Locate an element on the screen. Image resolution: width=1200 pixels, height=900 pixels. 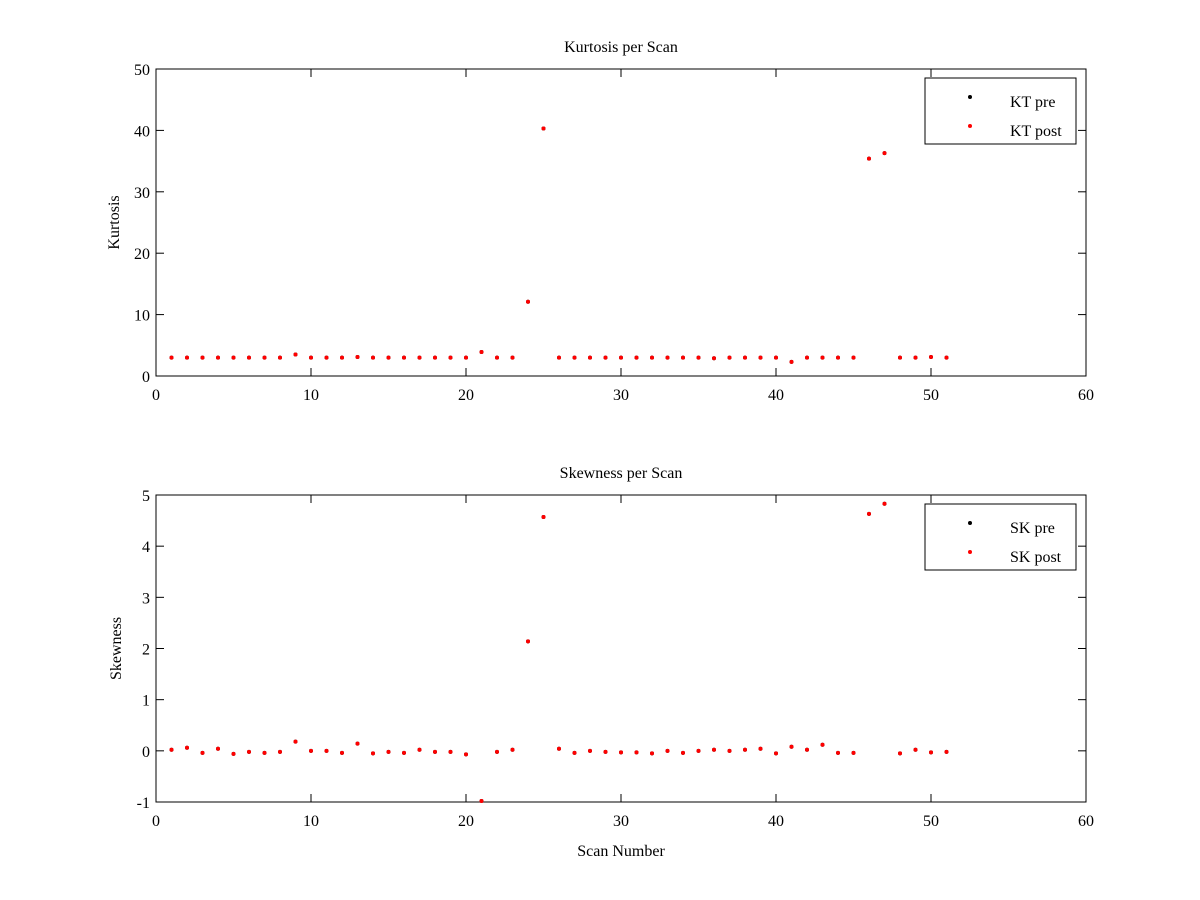
kurtosis-legend-label-pre: KT pre is located at coordinates (1032, 102).